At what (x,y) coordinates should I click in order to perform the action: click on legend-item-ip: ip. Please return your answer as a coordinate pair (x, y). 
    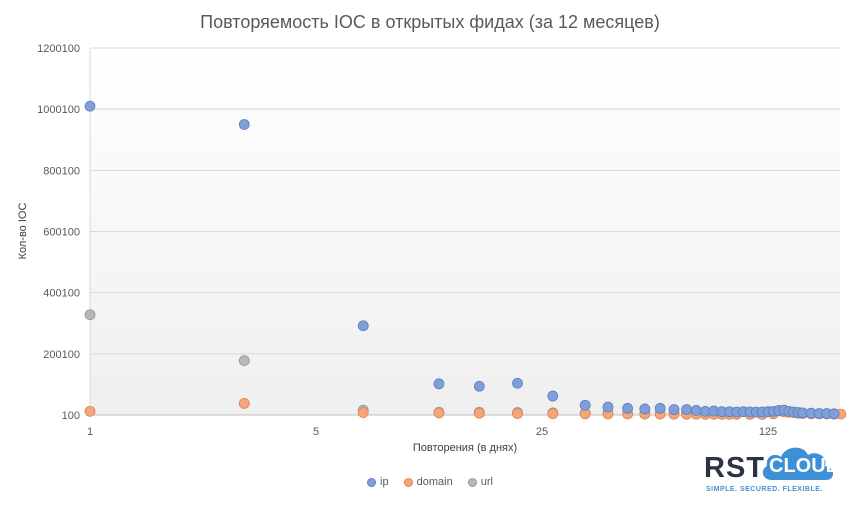
    Looking at the image, I should click on (378, 482).